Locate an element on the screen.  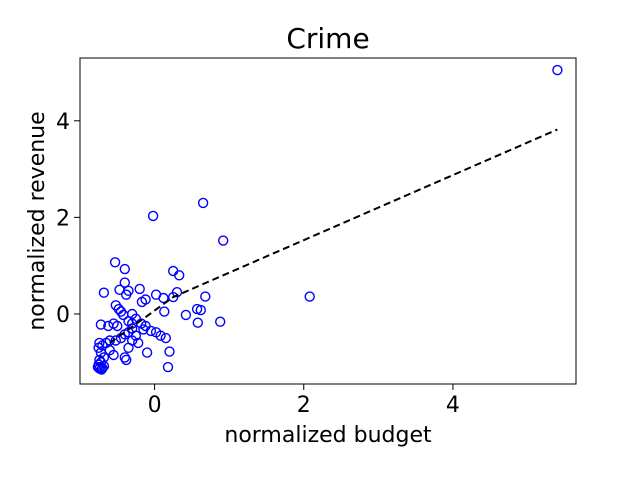
y-tick-label: 2 is located at coordinates (63, 218).